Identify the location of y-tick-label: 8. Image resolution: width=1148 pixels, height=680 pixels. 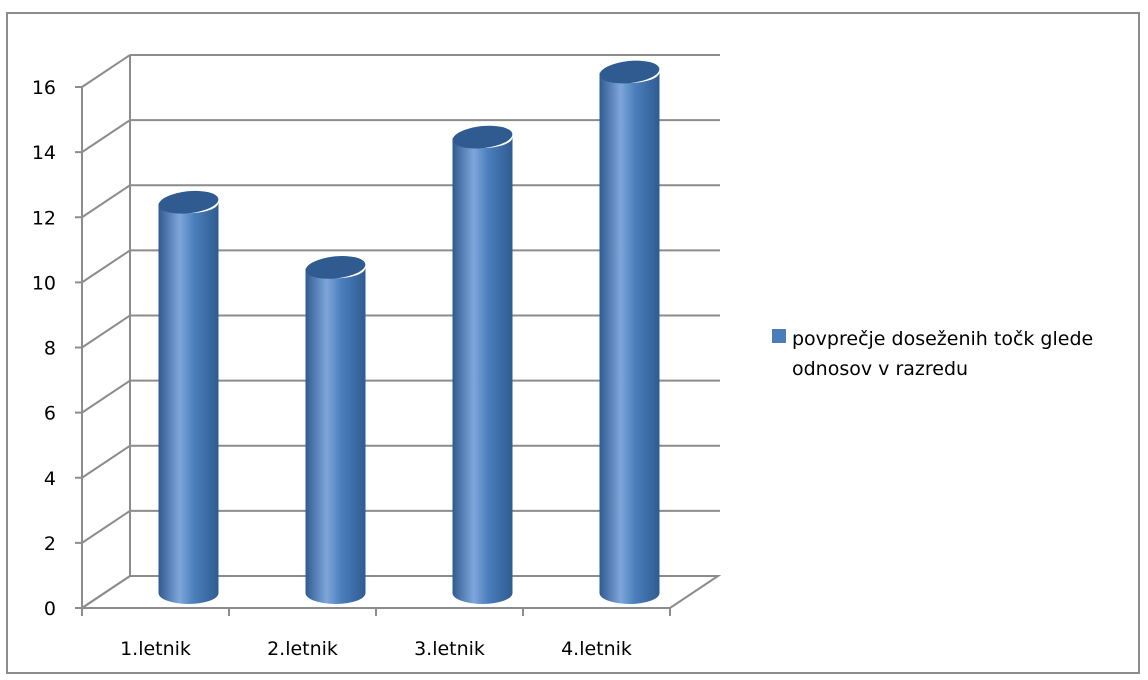
(50, 349).